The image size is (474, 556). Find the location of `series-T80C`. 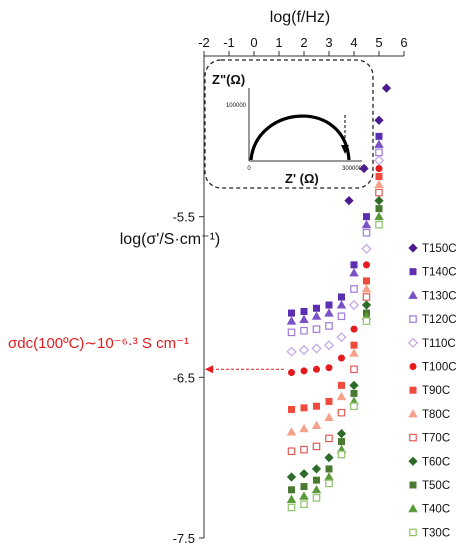

series-T80C is located at coordinates (335, 307).